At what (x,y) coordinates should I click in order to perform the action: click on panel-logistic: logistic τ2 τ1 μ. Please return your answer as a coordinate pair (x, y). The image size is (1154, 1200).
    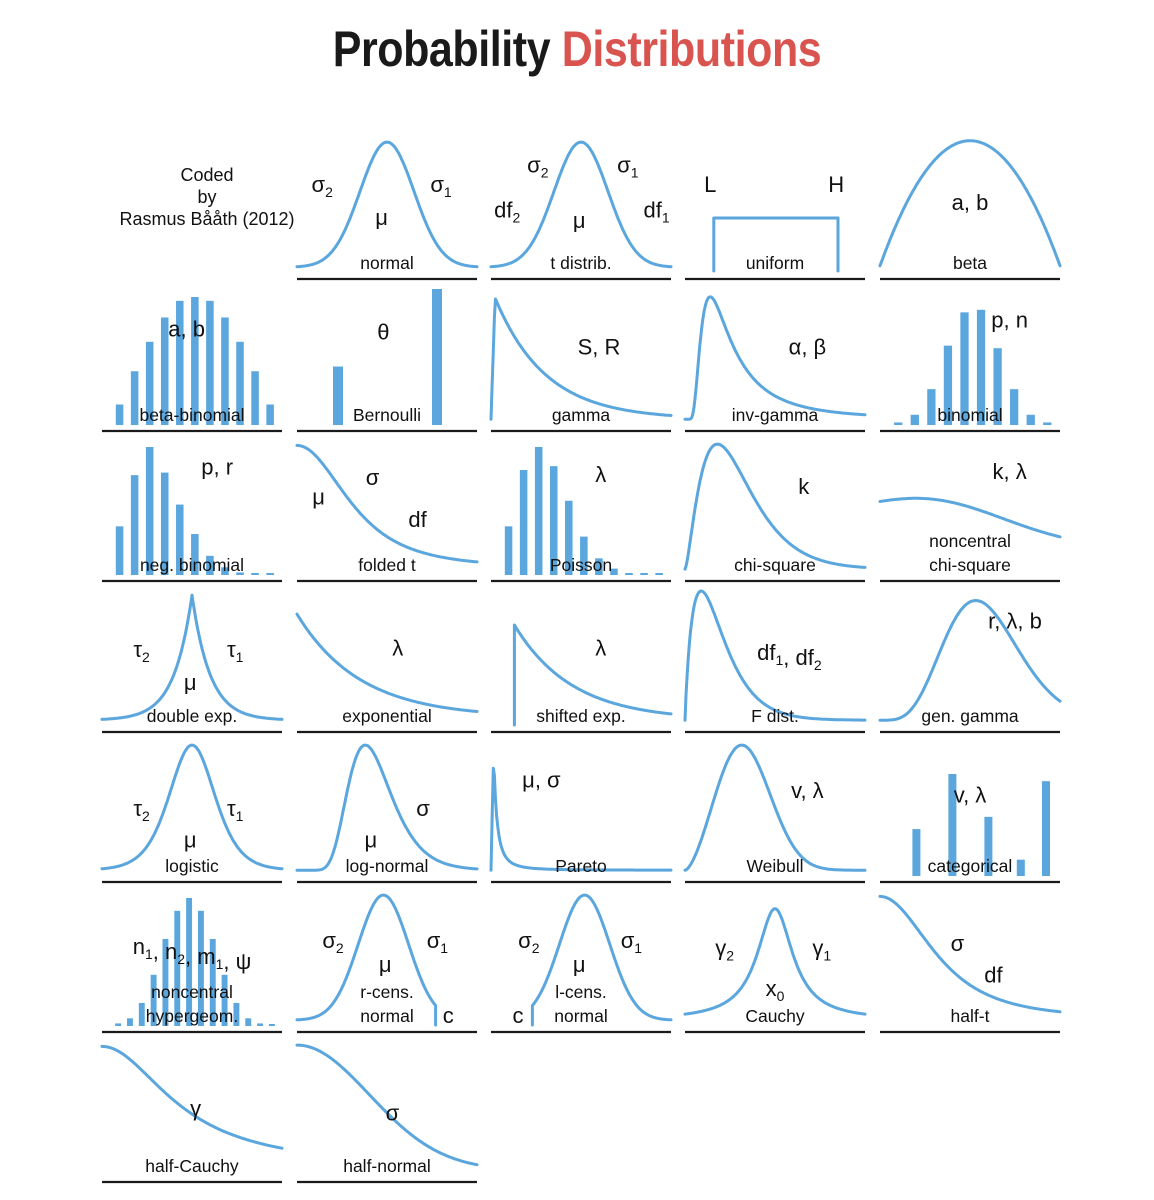
    Looking at the image, I should click on (192, 813).